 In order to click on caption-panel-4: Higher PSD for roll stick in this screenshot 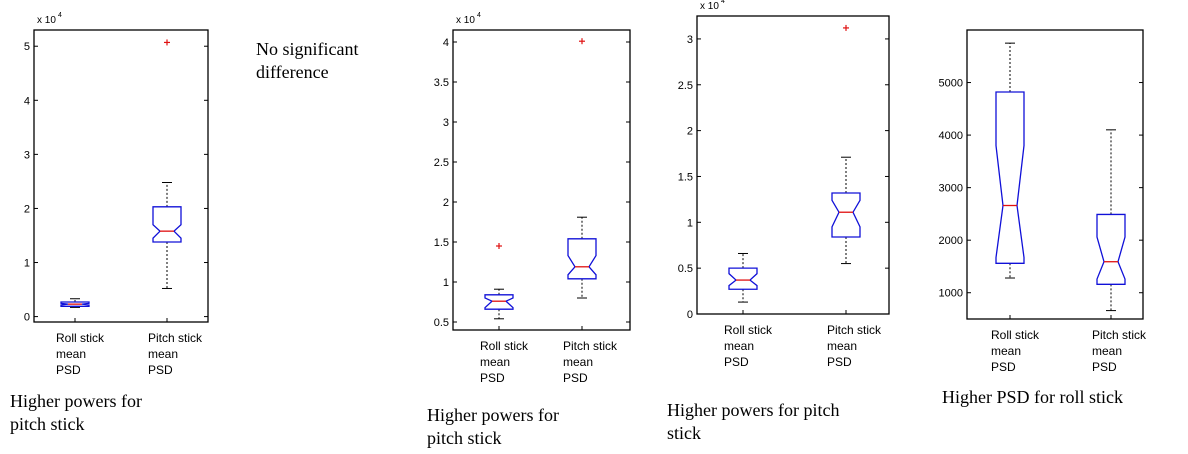, I will do `click(1032, 397)`.